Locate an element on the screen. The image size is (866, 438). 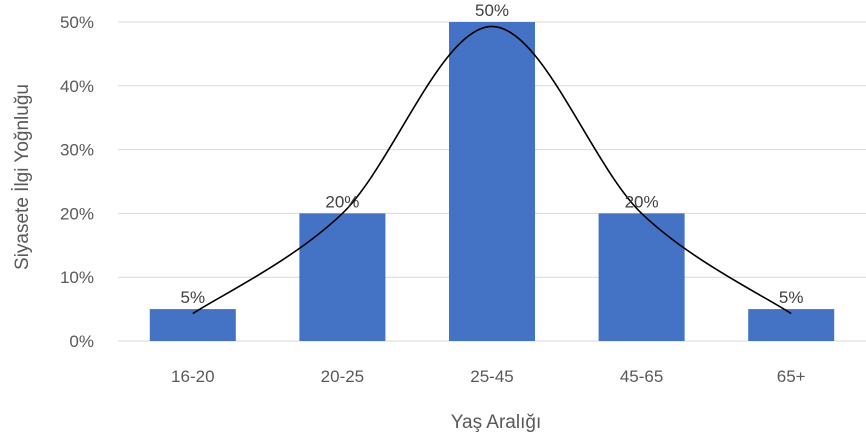
y-tick-label: 0% is located at coordinates (81, 341).